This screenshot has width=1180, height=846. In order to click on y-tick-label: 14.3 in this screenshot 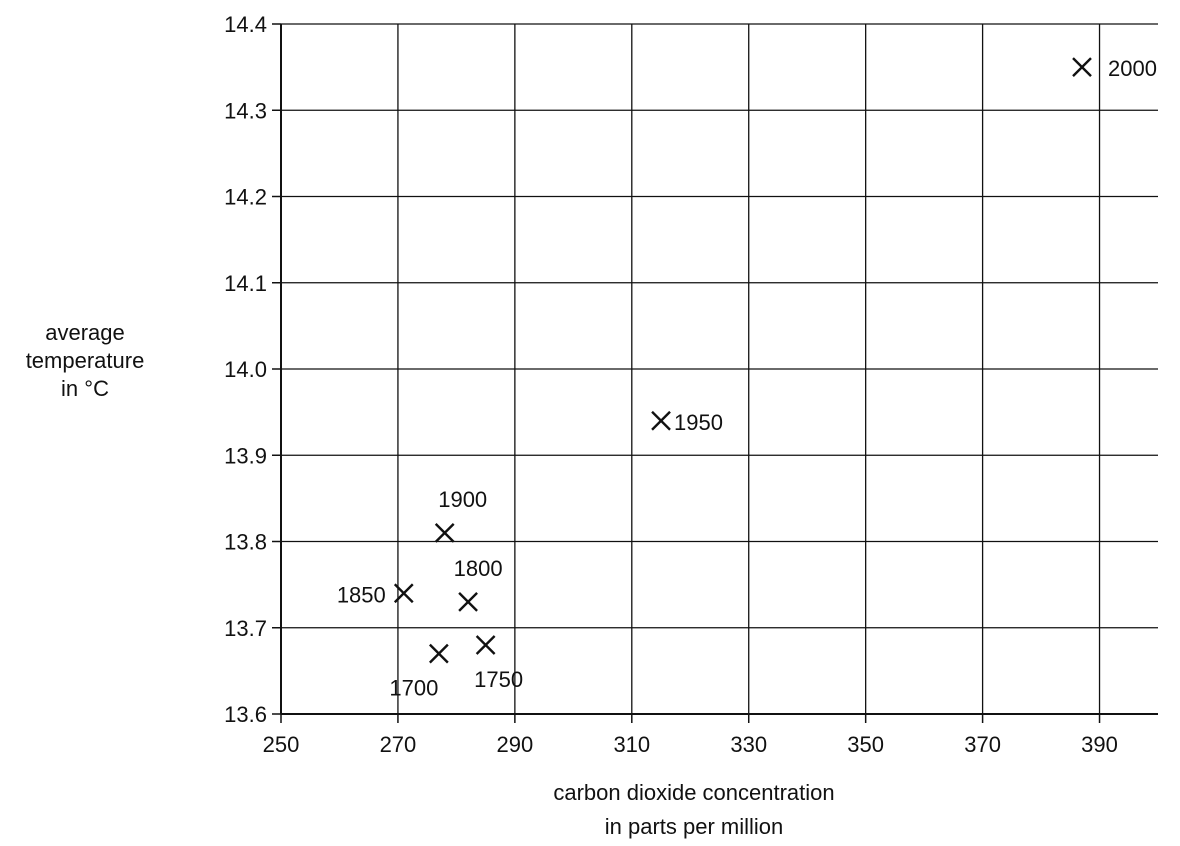, I will do `click(245, 110)`.